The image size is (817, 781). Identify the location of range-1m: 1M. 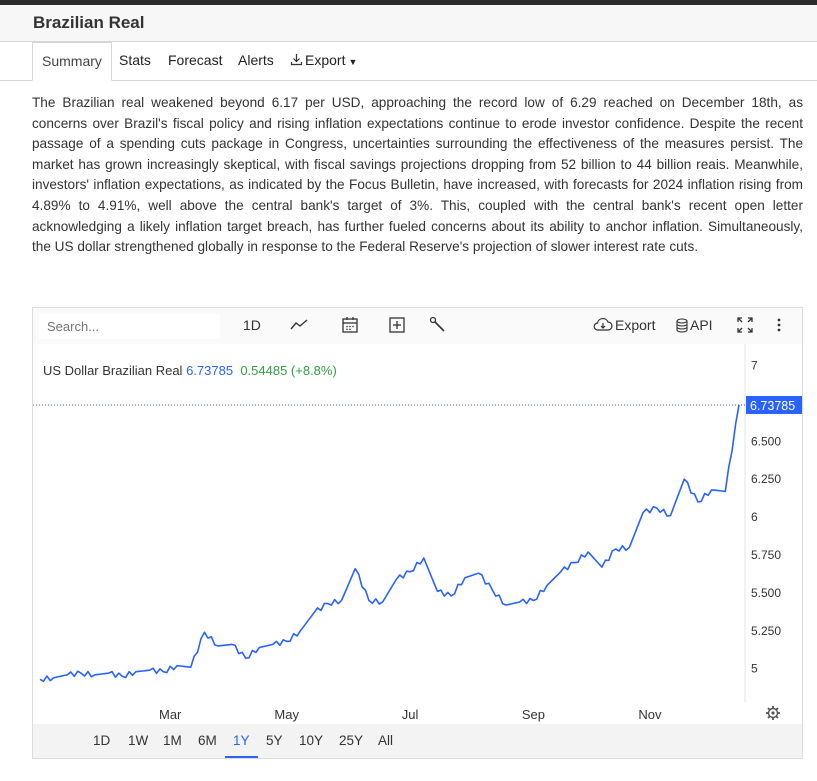
(172, 740).